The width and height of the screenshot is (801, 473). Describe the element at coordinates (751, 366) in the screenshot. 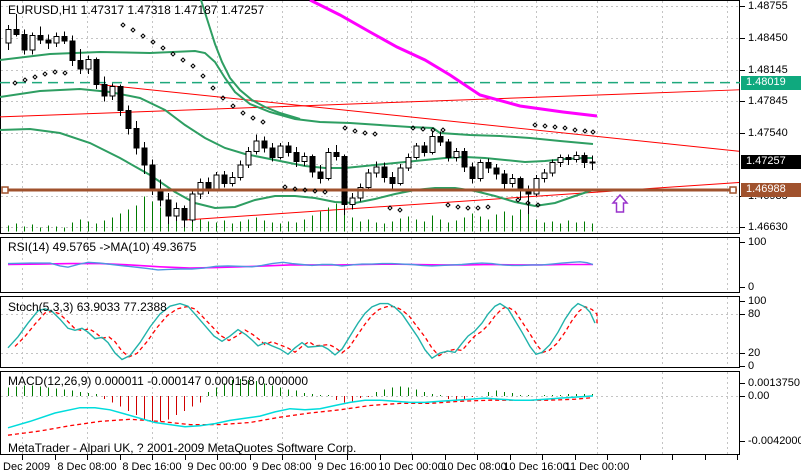

I see `stoch-scale-label: 0` at that location.